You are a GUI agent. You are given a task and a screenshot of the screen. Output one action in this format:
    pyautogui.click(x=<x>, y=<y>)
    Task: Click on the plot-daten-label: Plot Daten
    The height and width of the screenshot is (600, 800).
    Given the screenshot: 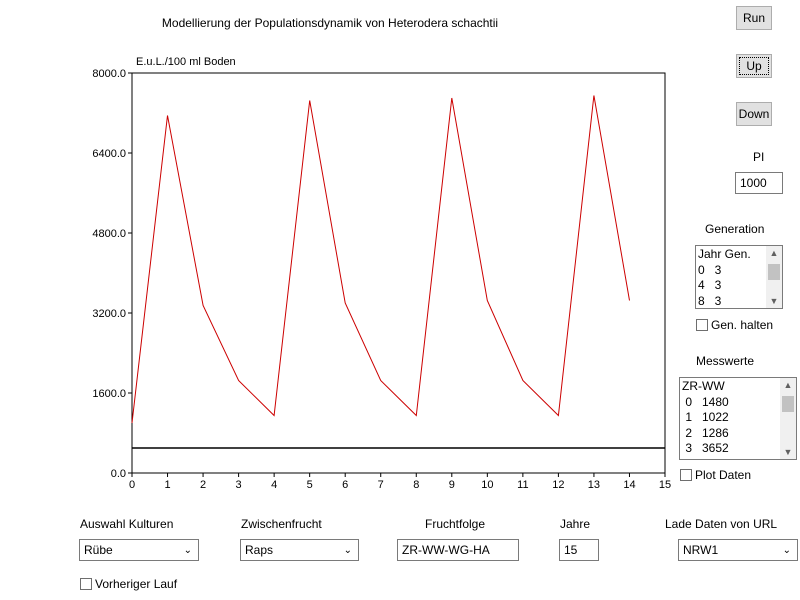 What is the action you would take?
    pyautogui.click(x=723, y=475)
    